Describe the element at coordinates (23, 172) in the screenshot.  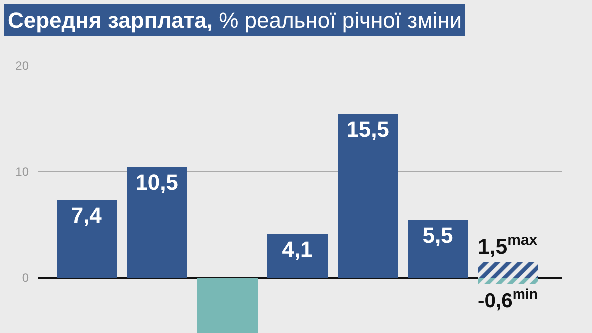
I see `y-tick-label: 10` at that location.